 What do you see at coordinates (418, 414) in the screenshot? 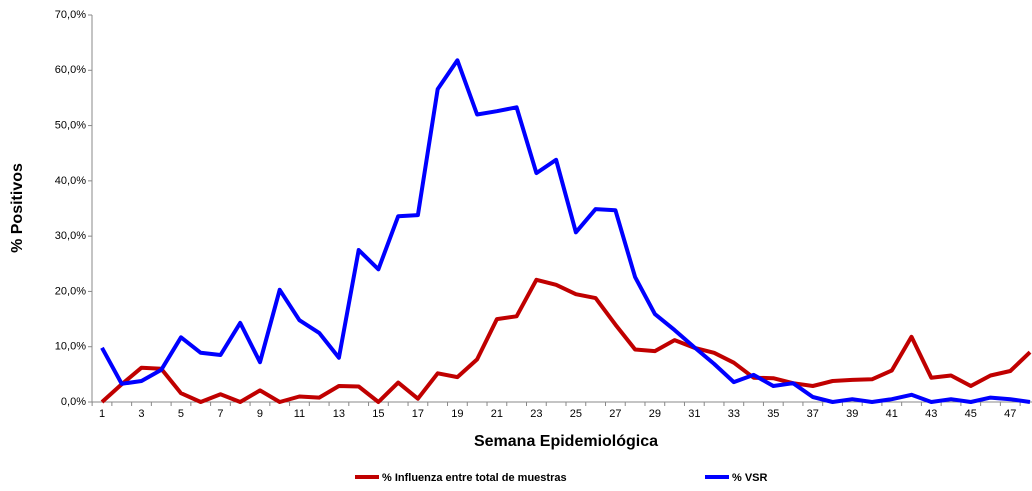
I see `x-tick-label: 17` at bounding box center [418, 414].